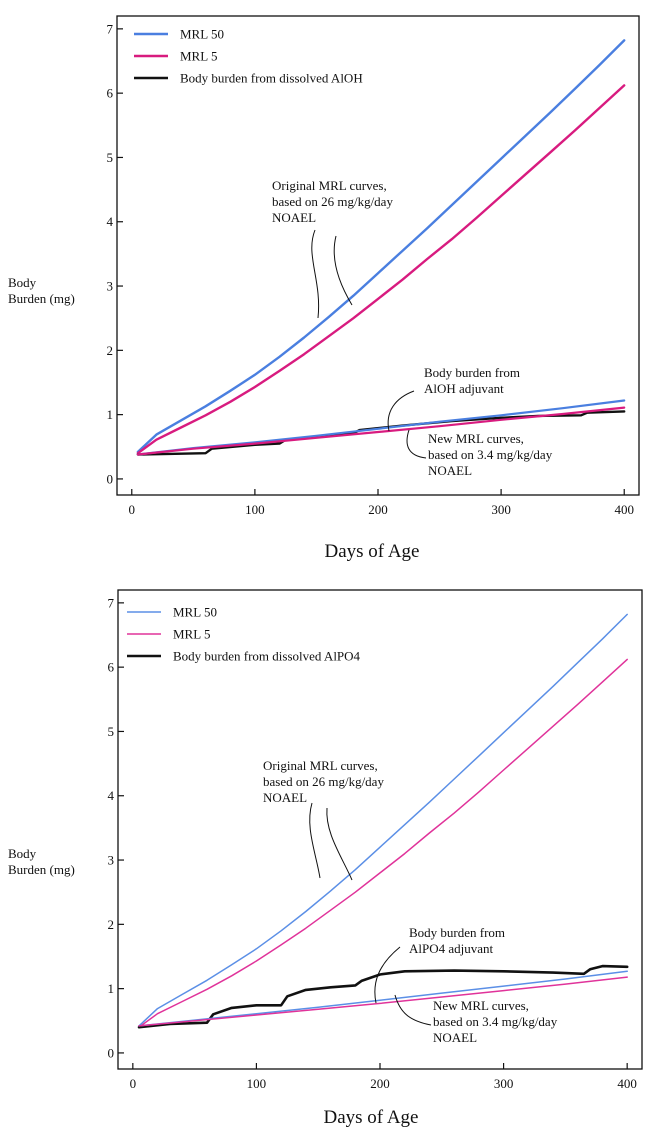 This screenshot has width=653, height=1129. What do you see at coordinates (464, 388) in the screenshot?
I see `annotation-text: AlOH adjuvant` at bounding box center [464, 388].